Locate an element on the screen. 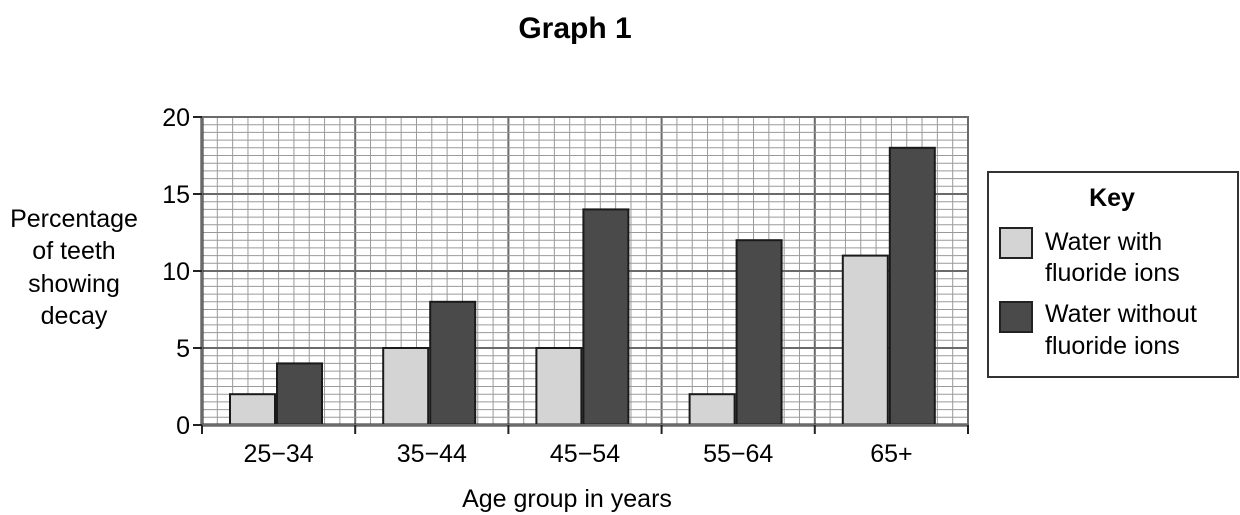  y-axis-label: Percentage of teeth showing decay is located at coordinates (74, 267).